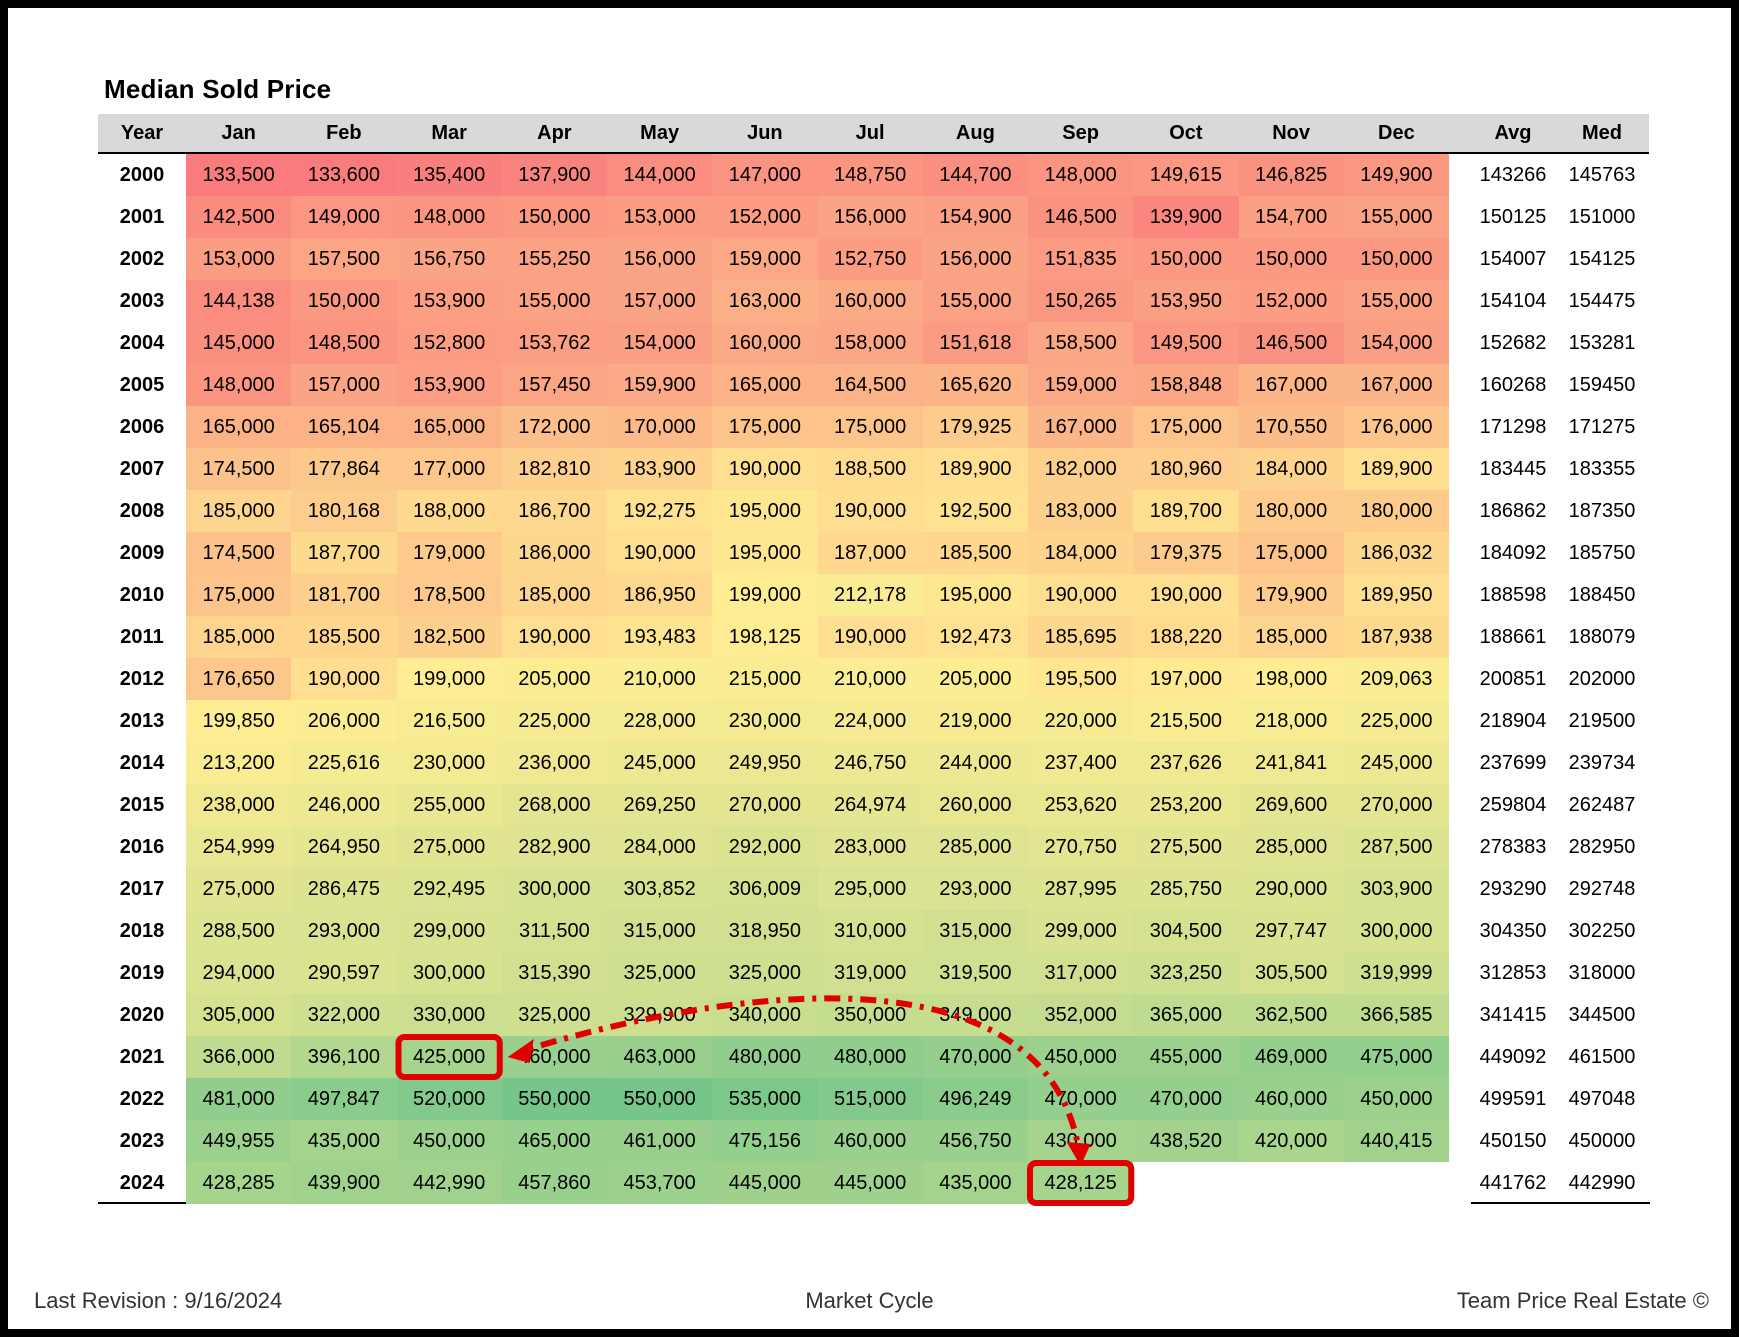 The width and height of the screenshot is (1739, 1337). What do you see at coordinates (1291, 973) in the screenshot?
I see `price-cell: 305,500` at bounding box center [1291, 973].